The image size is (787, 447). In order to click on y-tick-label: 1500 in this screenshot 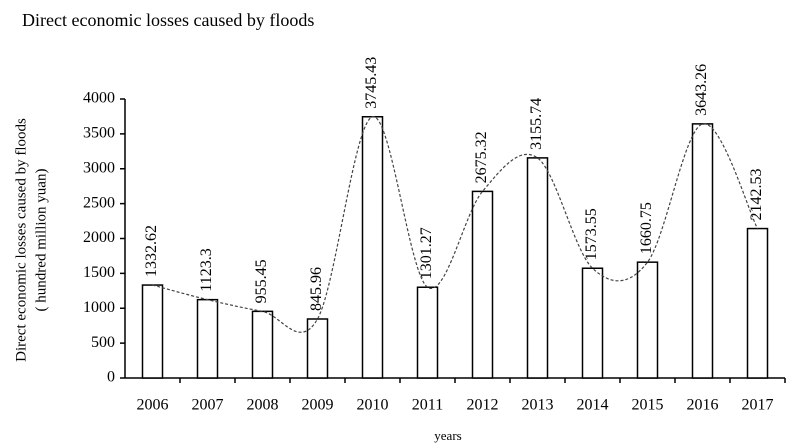, I will do `click(99, 272)`.